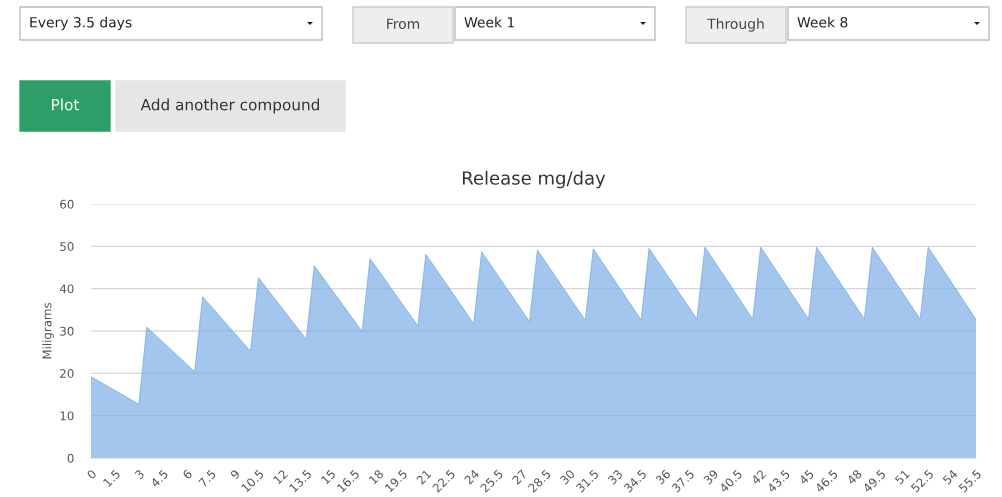 This screenshot has height=497, width=1002. Describe the element at coordinates (139, 474) in the screenshot. I see `x-tick-label: 3` at that location.